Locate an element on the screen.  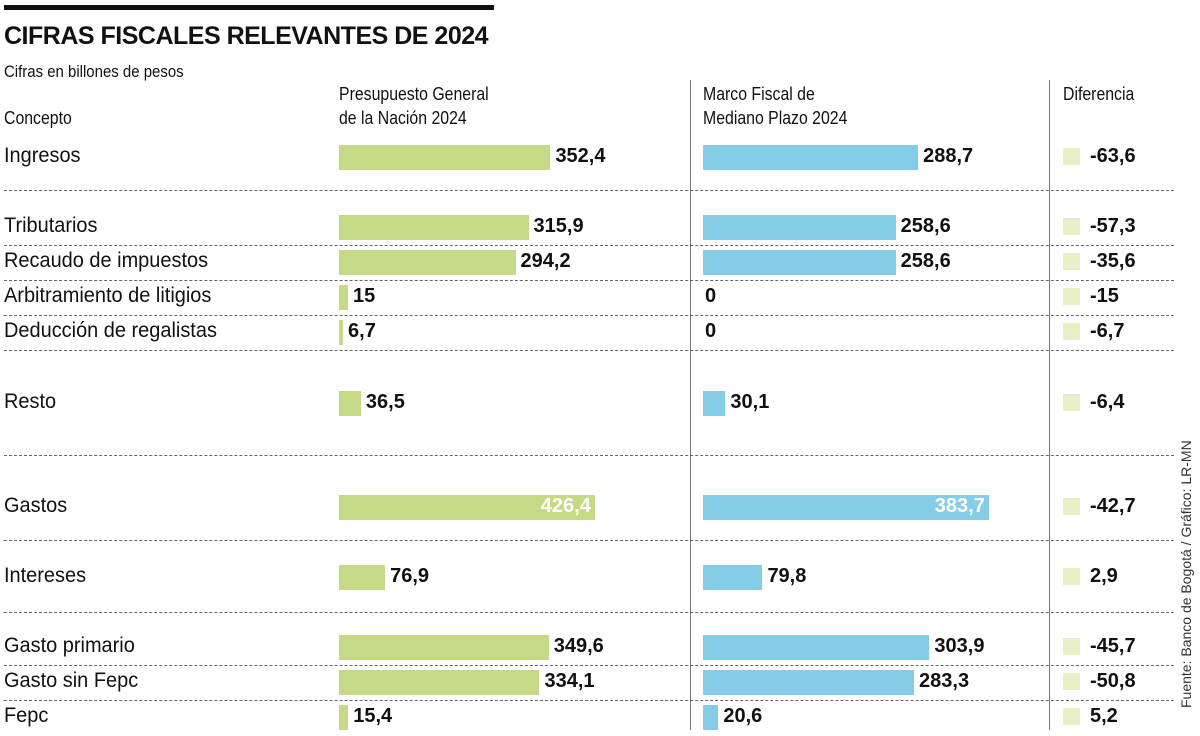
concept-header: Concepto is located at coordinates (38, 118).